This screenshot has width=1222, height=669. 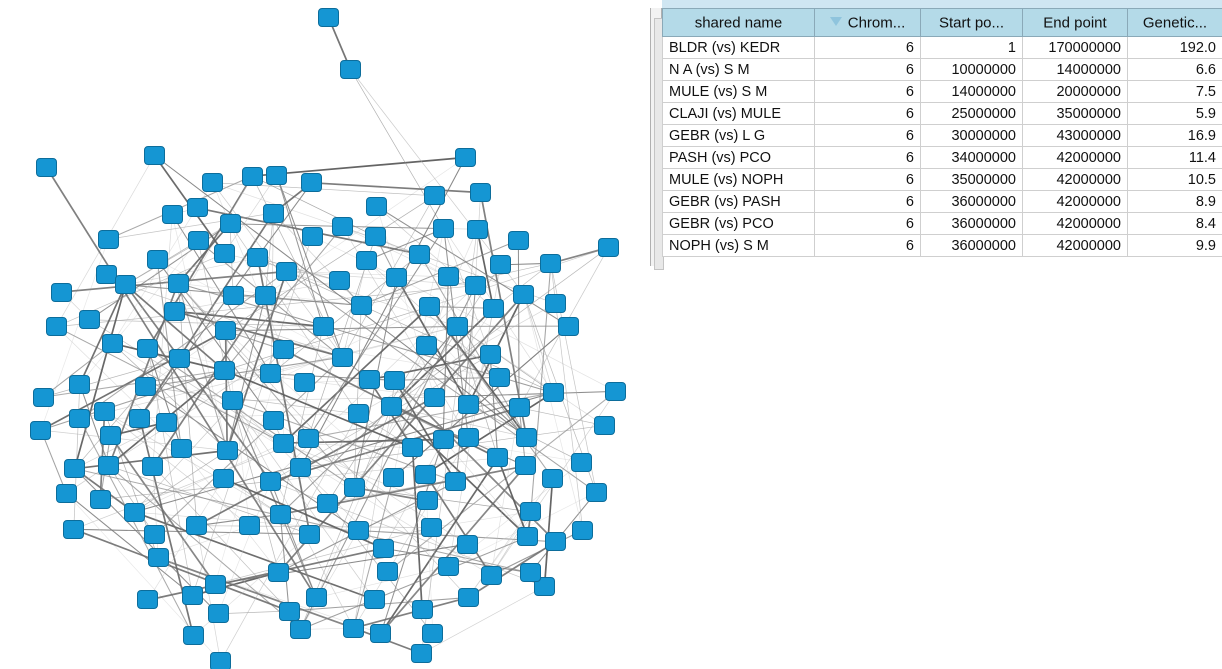 I want to click on table-vertical-scrollbar, so click(x=657, y=139).